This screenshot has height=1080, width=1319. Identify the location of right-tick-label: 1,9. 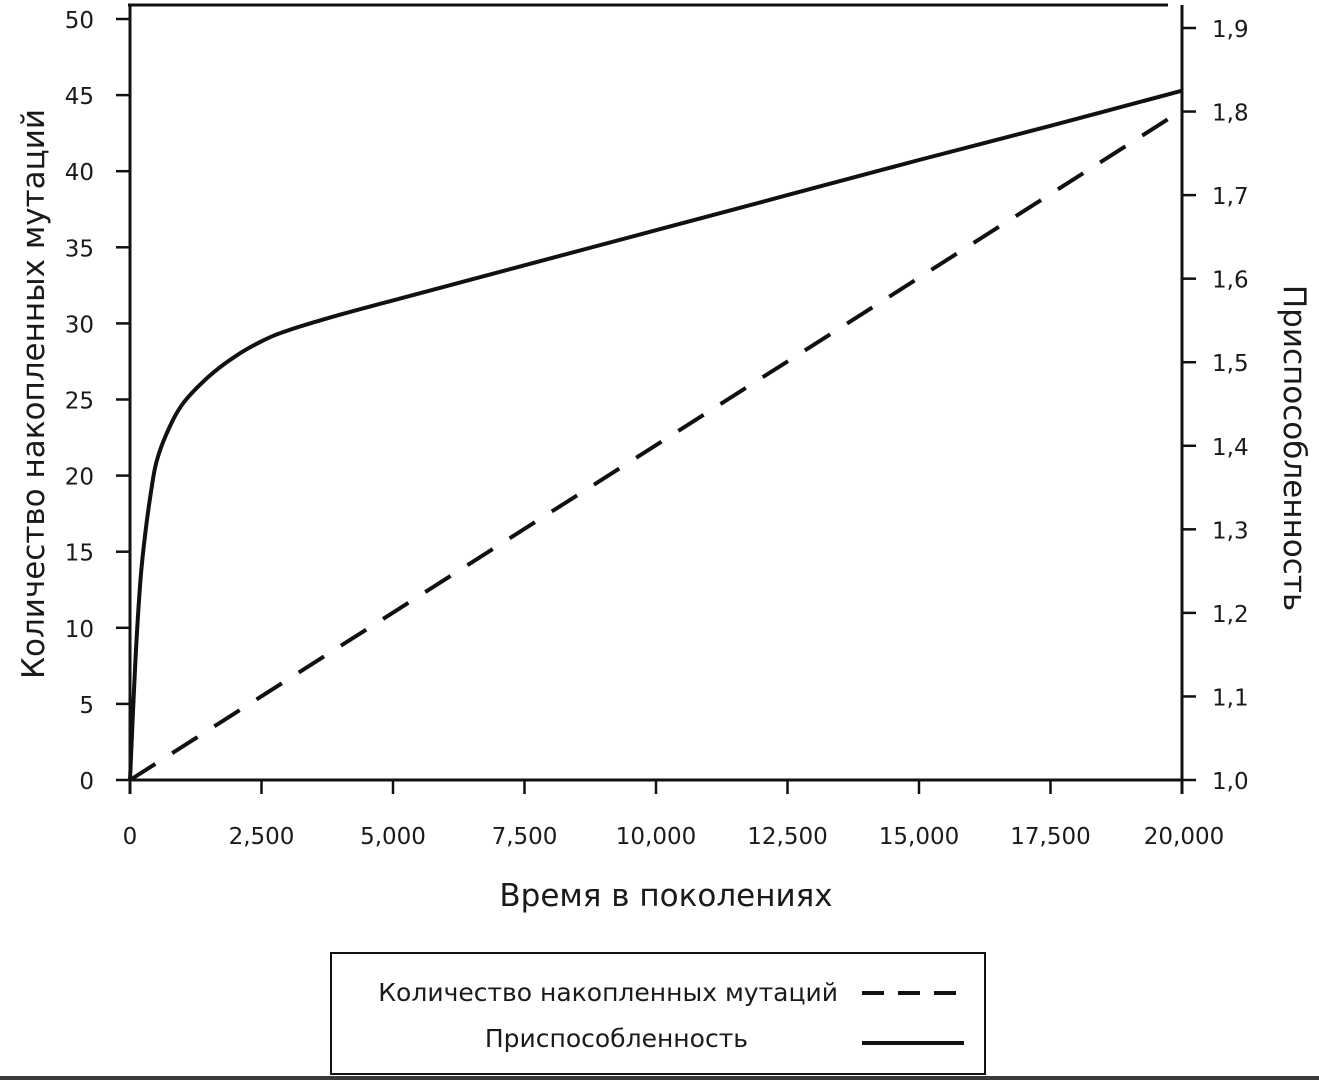
(1230, 30).